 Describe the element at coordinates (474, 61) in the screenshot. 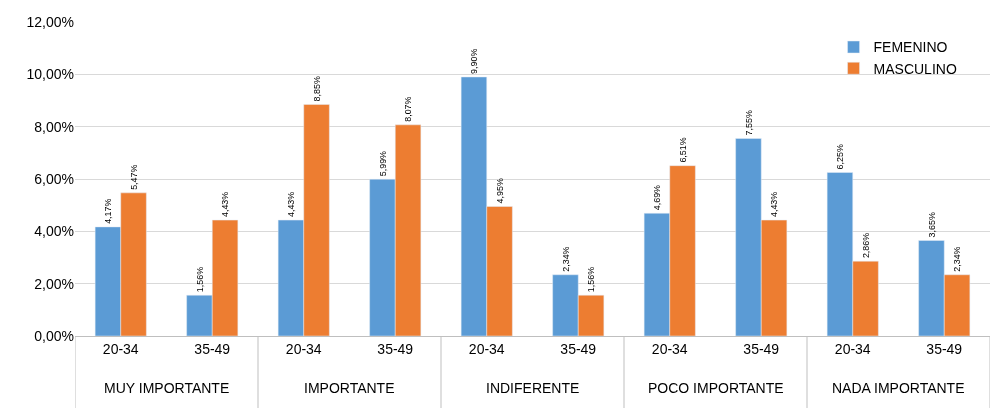

I see `data-label: 9,90%` at that location.